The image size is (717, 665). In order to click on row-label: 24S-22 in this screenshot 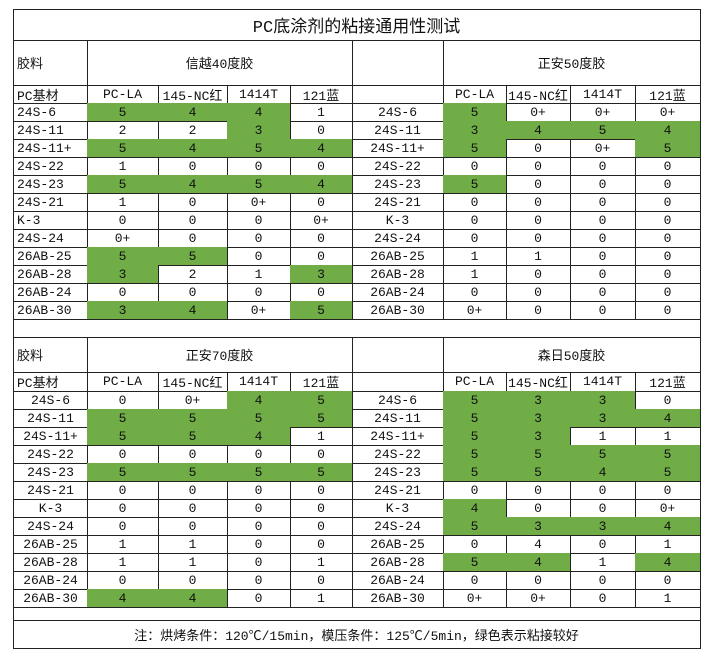, I will do `click(398, 166)`.